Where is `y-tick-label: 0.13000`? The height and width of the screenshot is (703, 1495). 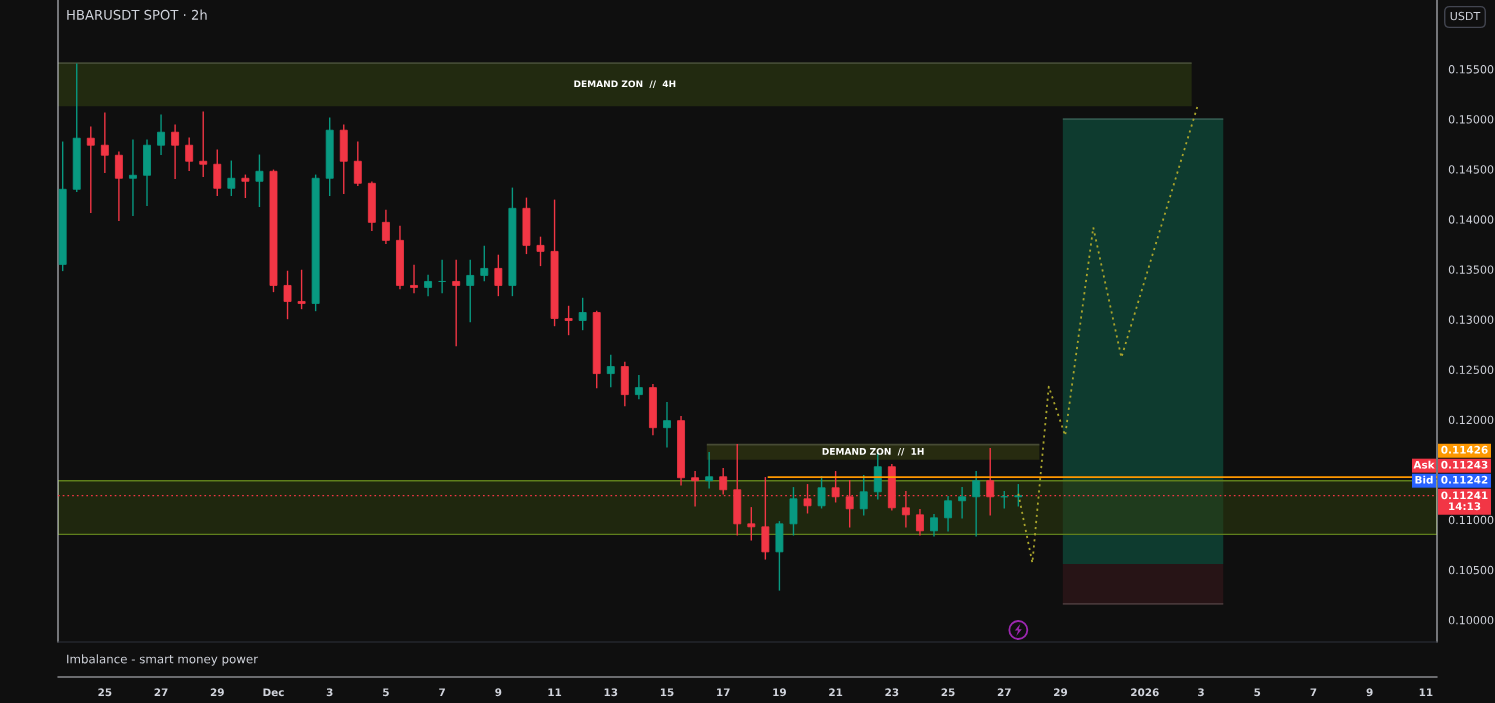
y-tick-label: 0.13000 is located at coordinates (1471, 319).